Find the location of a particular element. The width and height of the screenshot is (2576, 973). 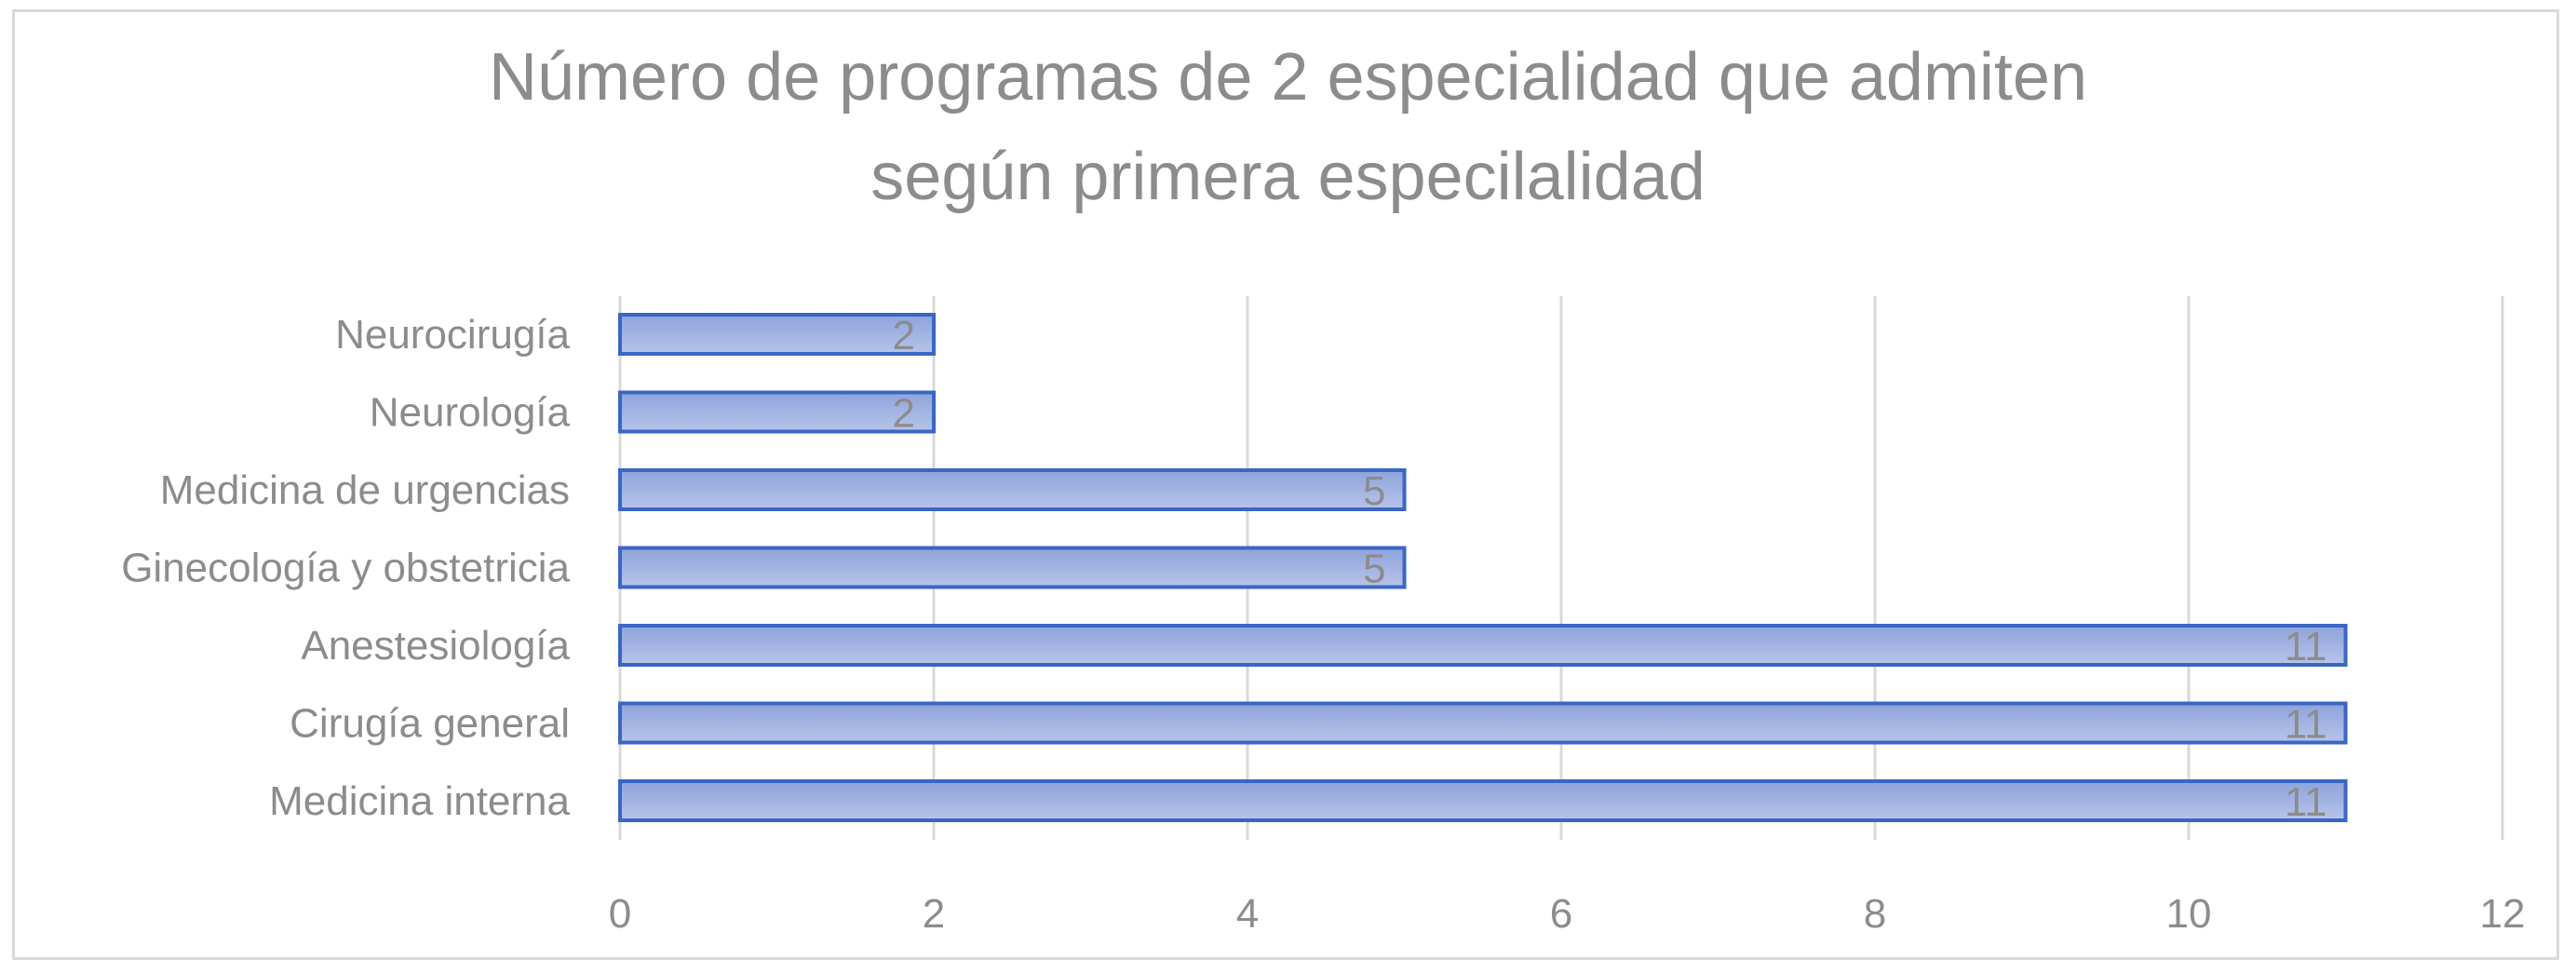

x-tick-label: 0 is located at coordinates (620, 914).